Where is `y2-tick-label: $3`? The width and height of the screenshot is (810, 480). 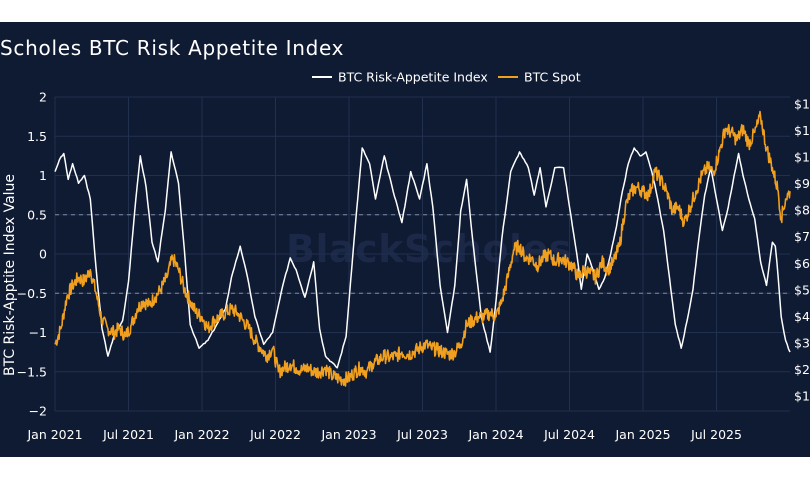 y2-tick-label: $3 is located at coordinates (802, 342).